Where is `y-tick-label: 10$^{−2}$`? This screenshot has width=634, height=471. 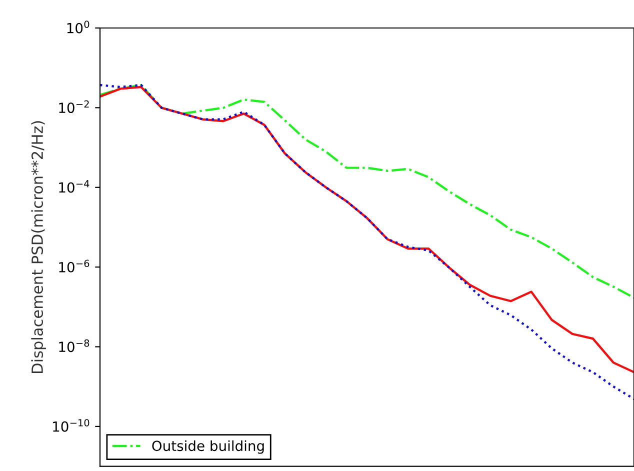 y-tick-label: 10$^{−2}$ is located at coordinates (74, 107).